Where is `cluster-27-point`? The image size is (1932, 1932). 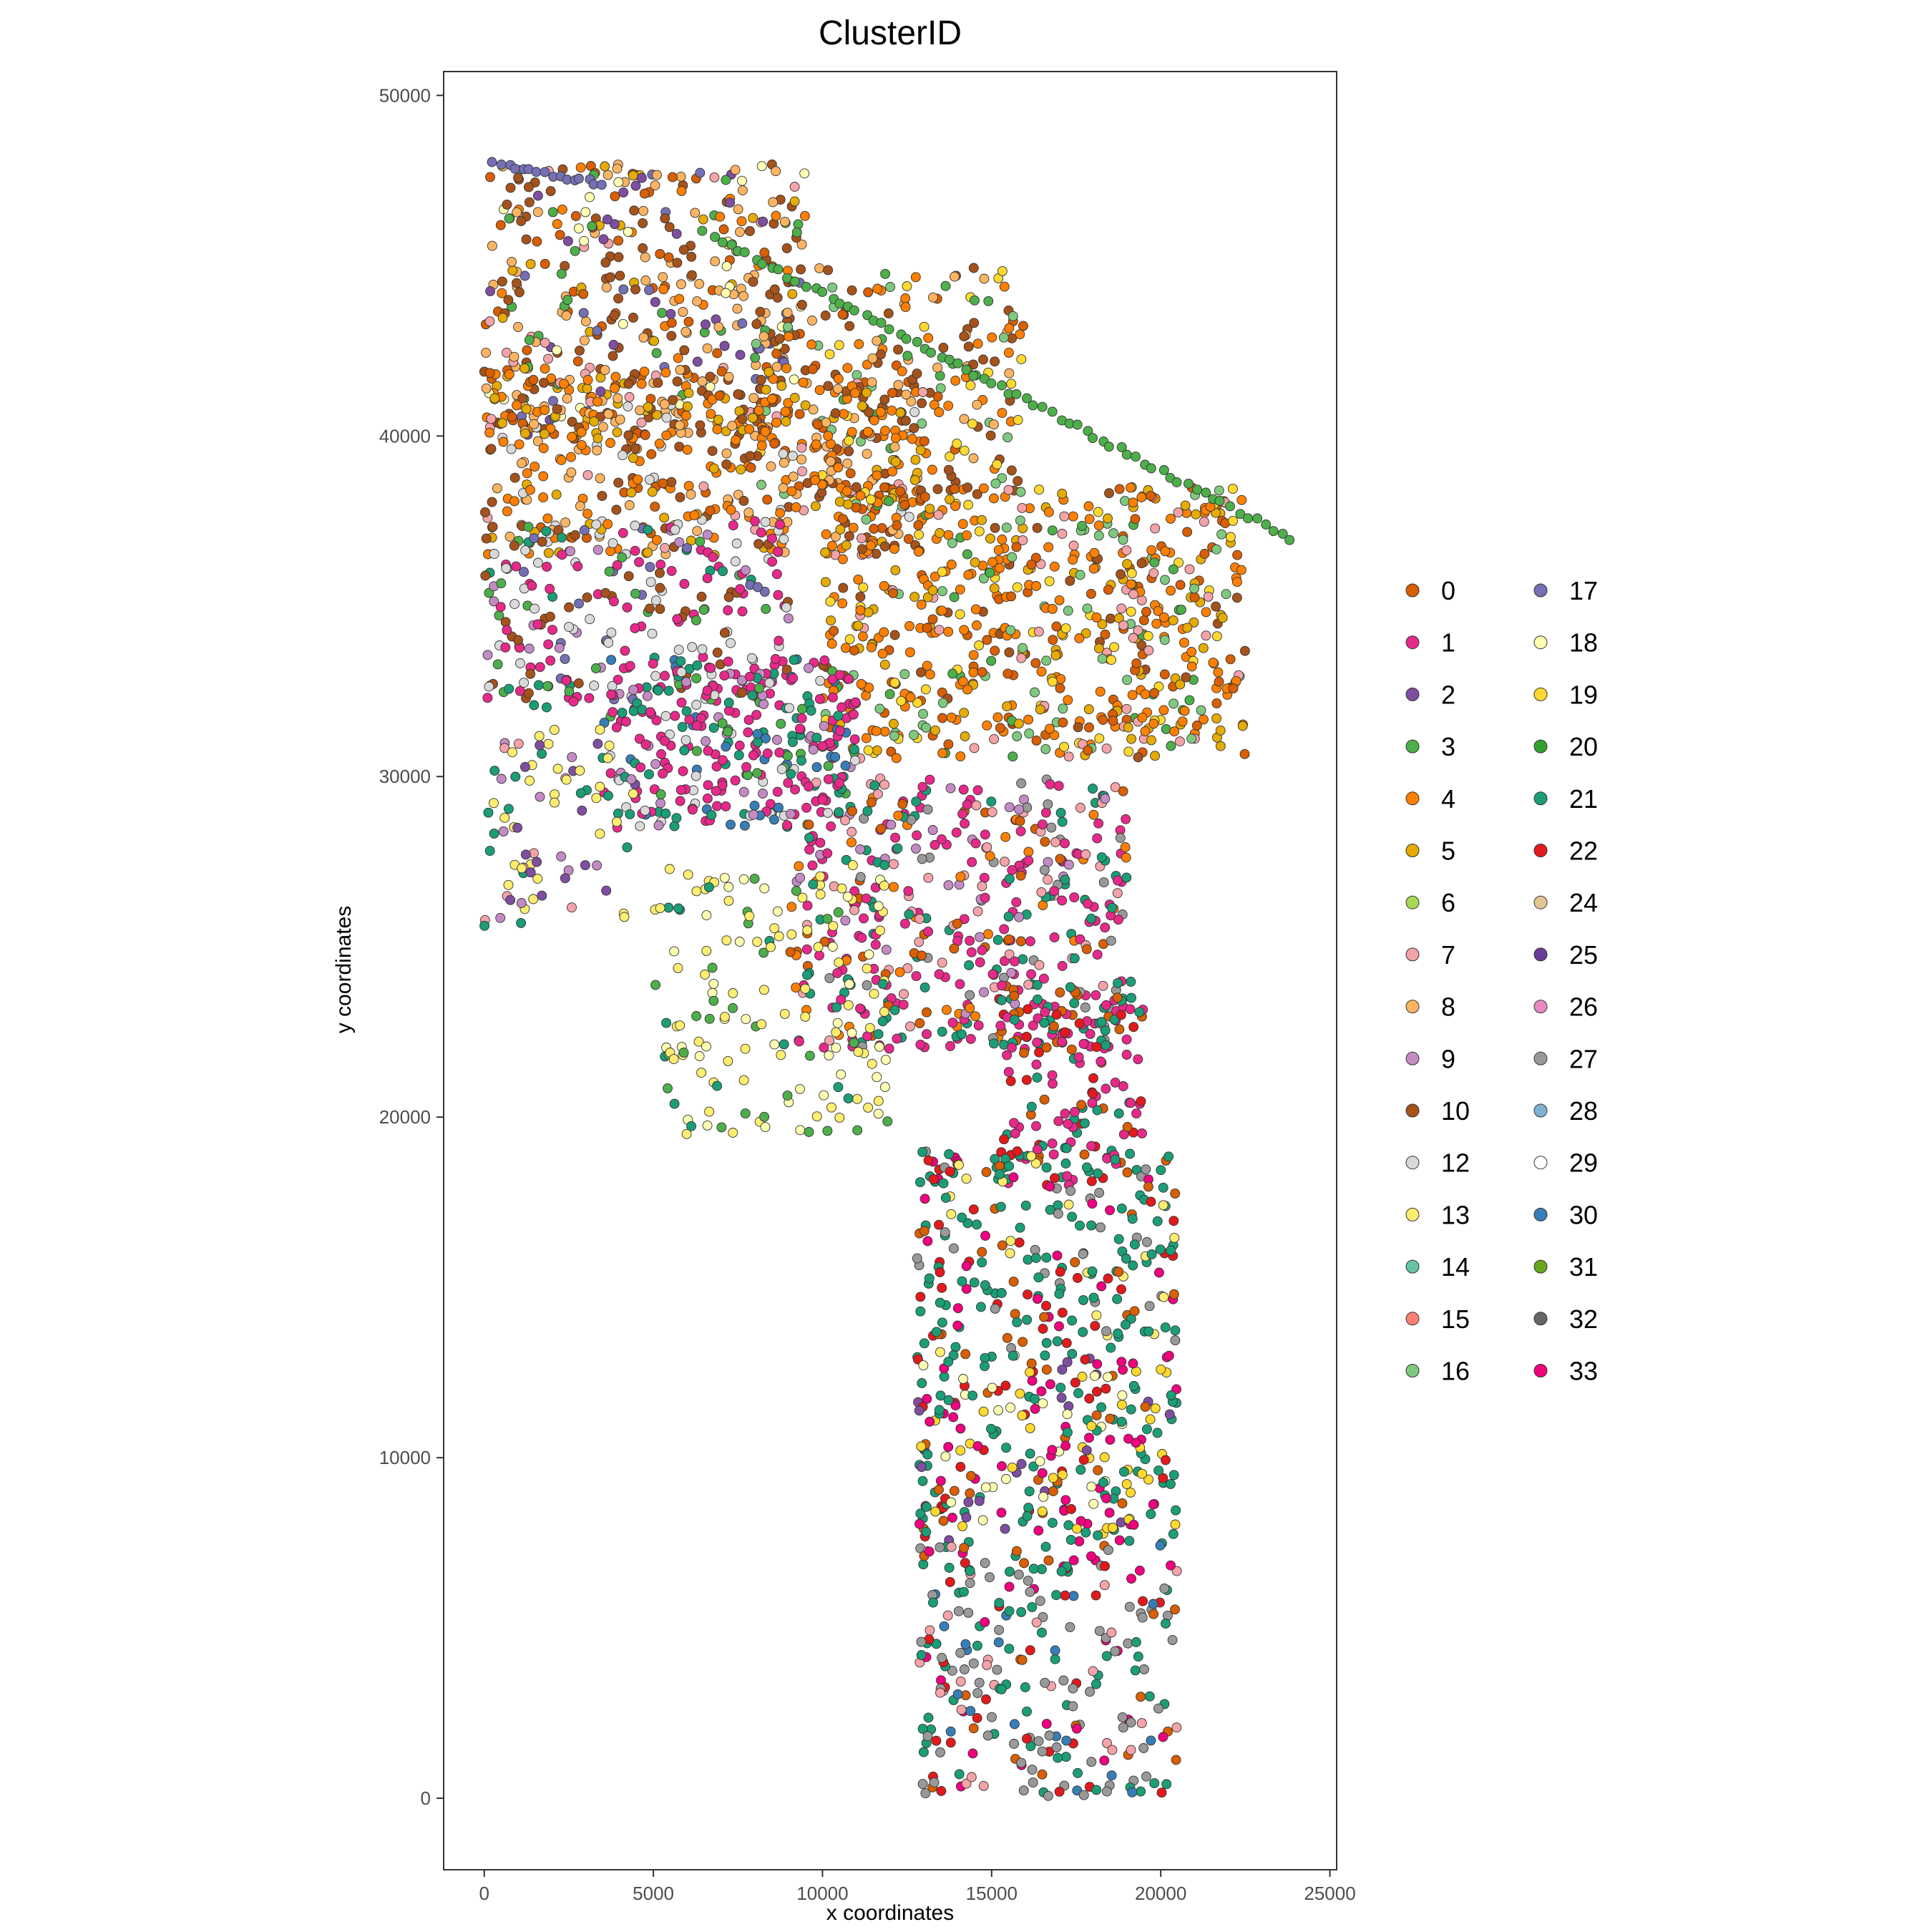
cluster-27-point is located at coordinates (1070, 1191).